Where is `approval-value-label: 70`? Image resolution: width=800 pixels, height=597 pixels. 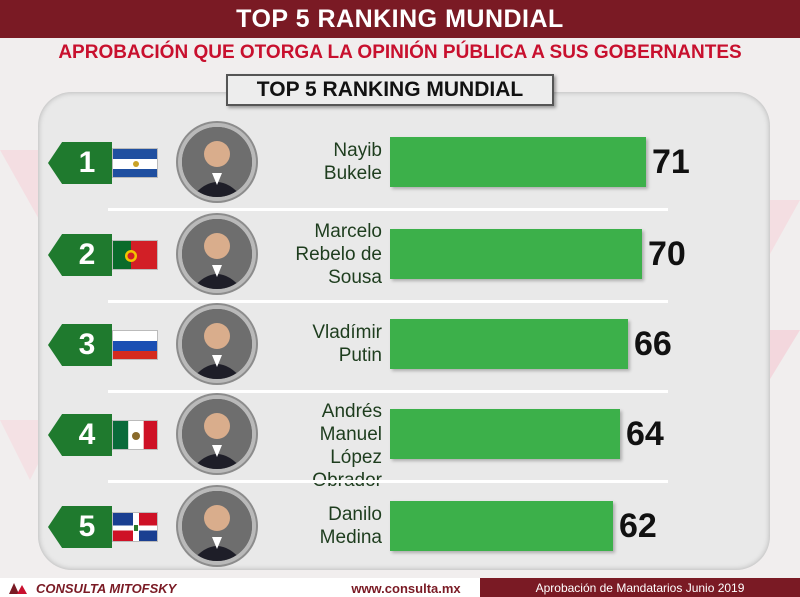
approval-value-label: 70 is located at coordinates (667, 254).